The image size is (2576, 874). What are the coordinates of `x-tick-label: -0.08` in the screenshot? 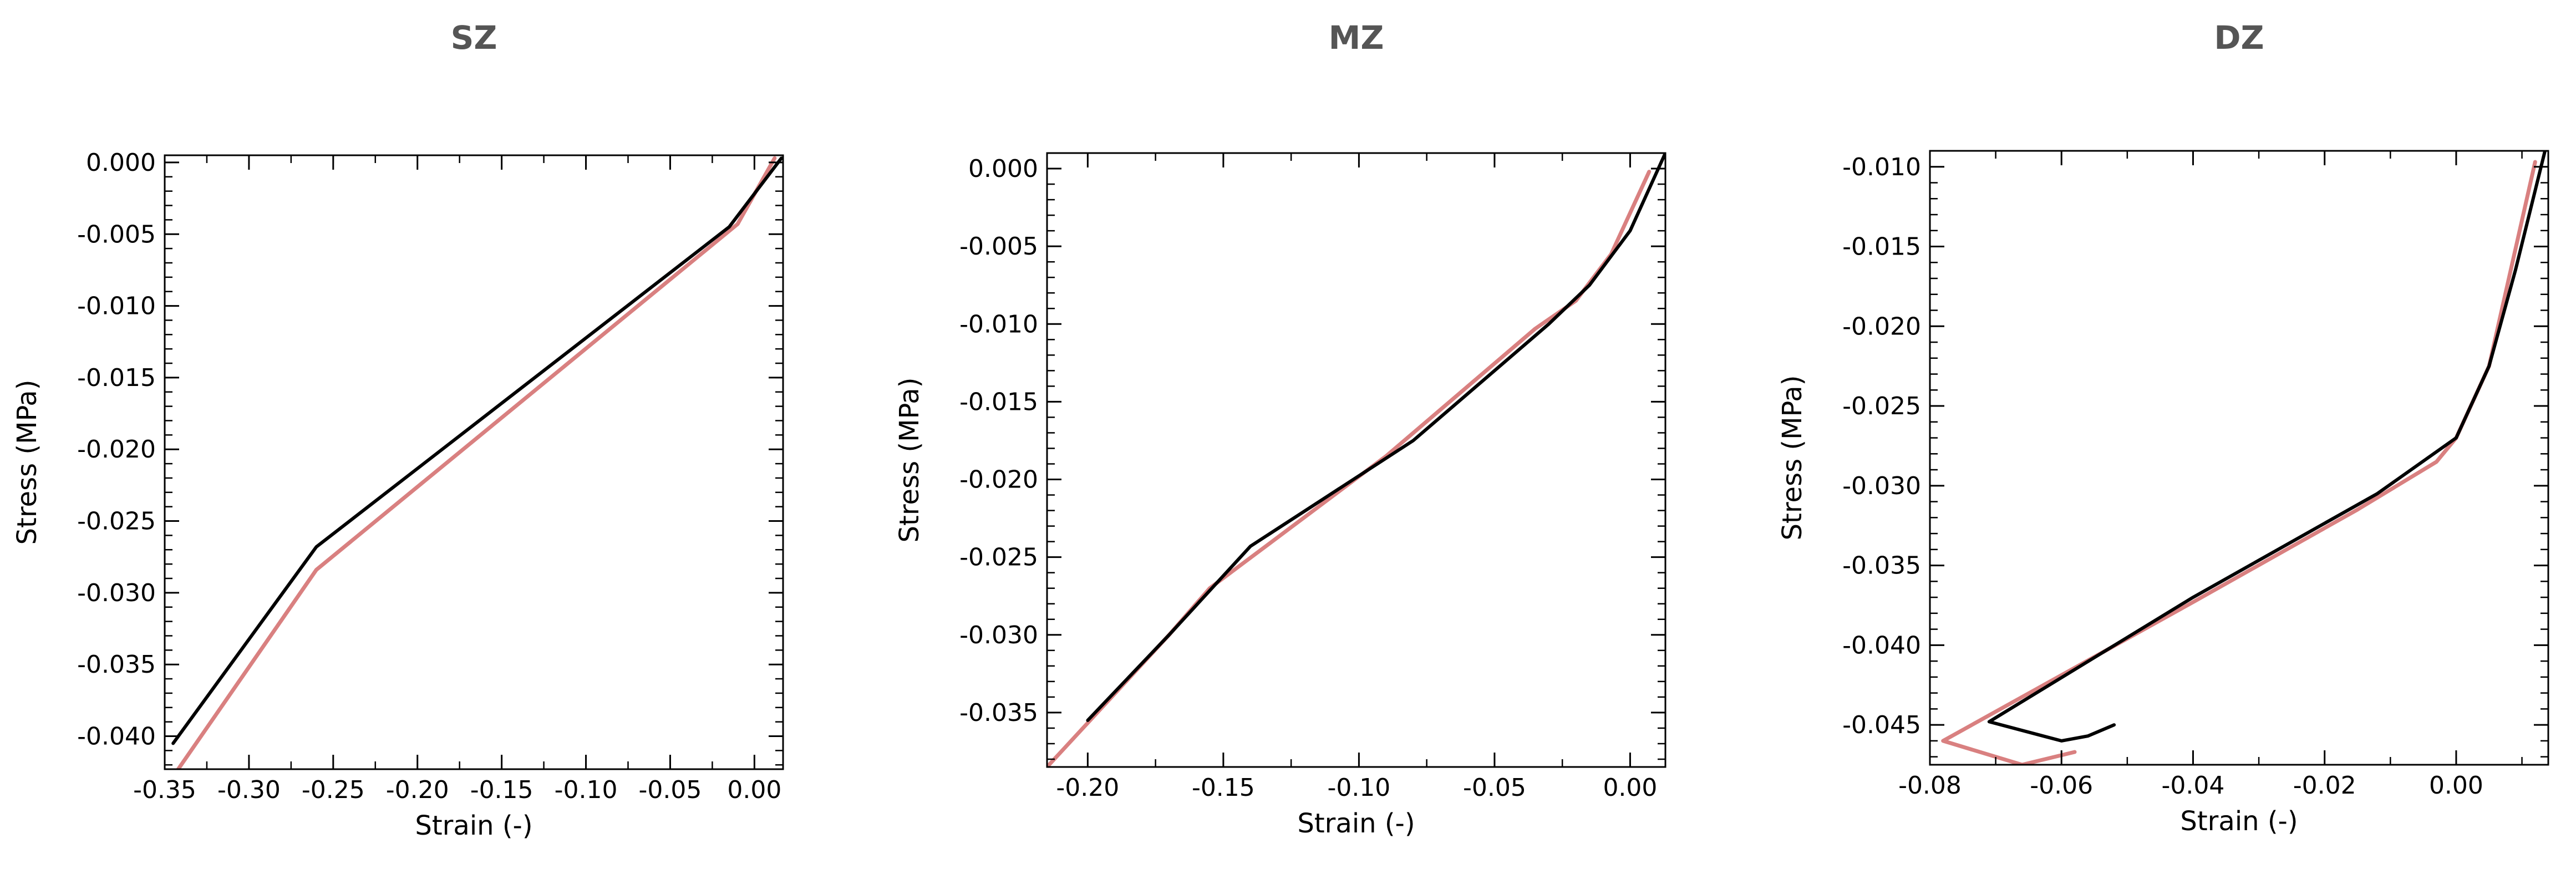 It's located at (1930, 785).